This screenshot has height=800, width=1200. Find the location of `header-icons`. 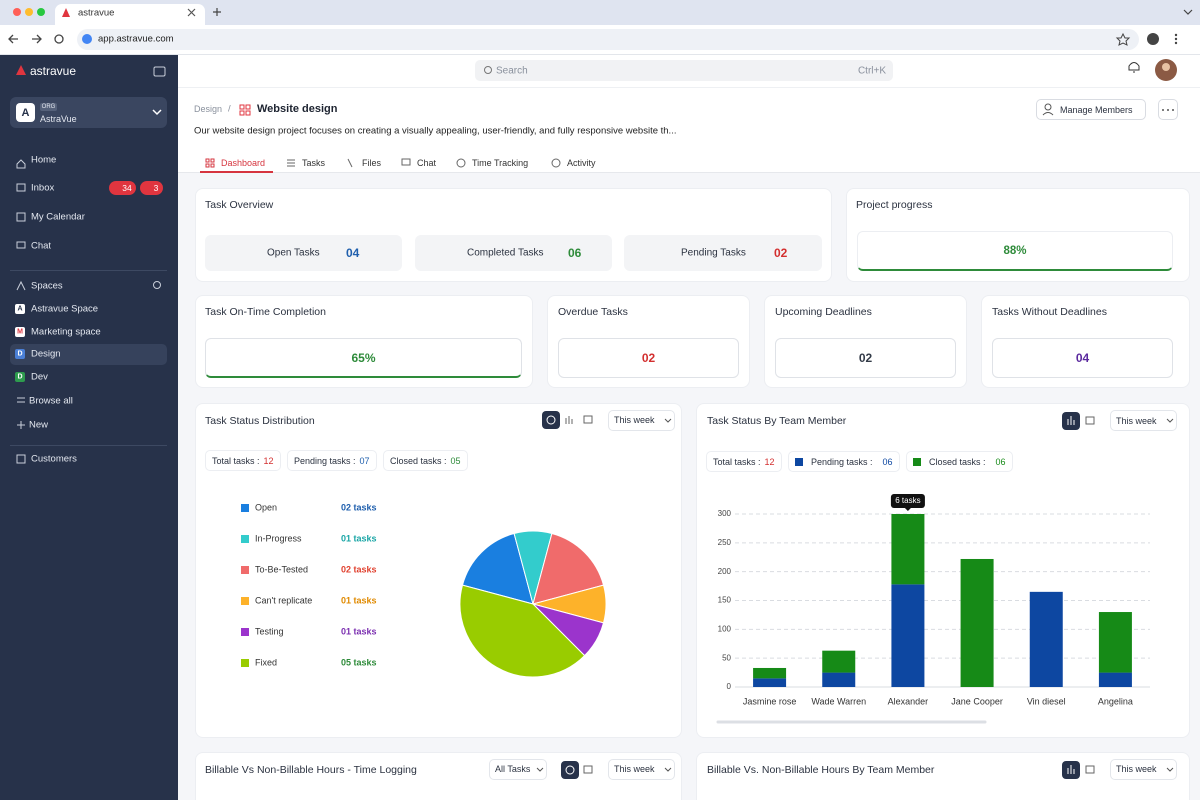

header-icons is located at coordinates (691, 113).